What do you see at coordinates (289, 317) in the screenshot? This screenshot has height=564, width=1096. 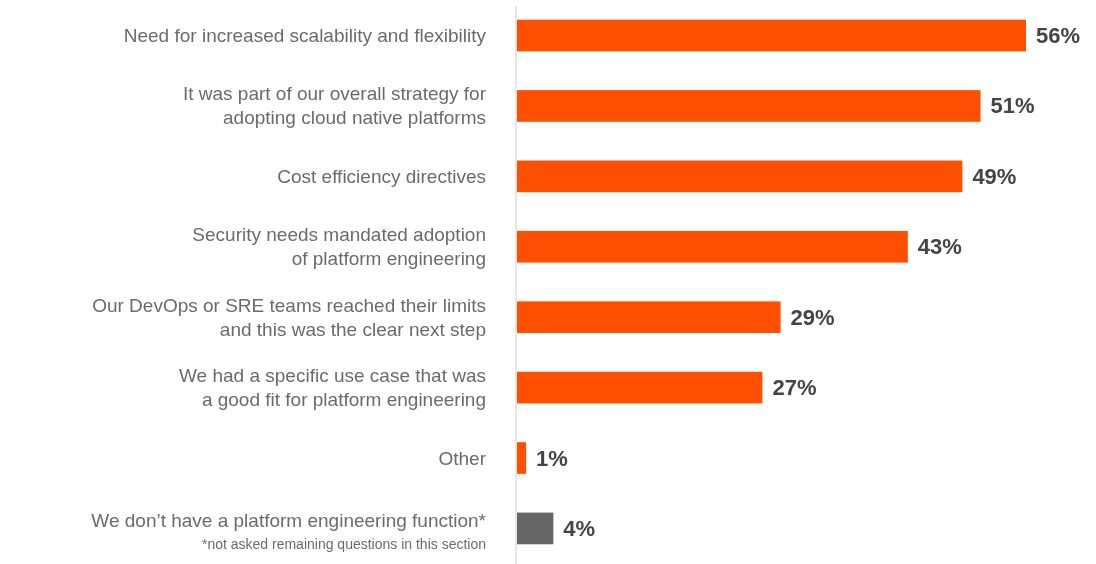 I see `y-tick-label: Our DevOps or SRE teams reached their limits and this was the clear next step` at bounding box center [289, 317].